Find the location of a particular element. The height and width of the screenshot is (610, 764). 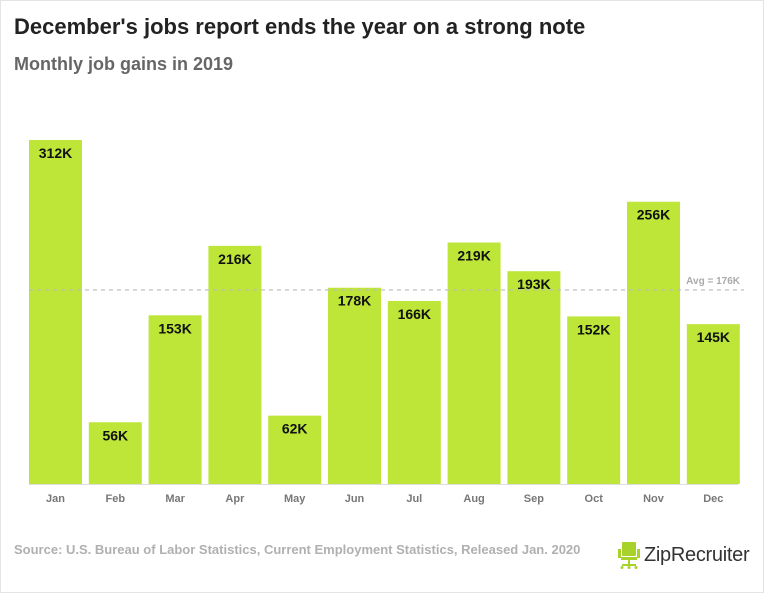

data-label: 166K is located at coordinates (414, 314).